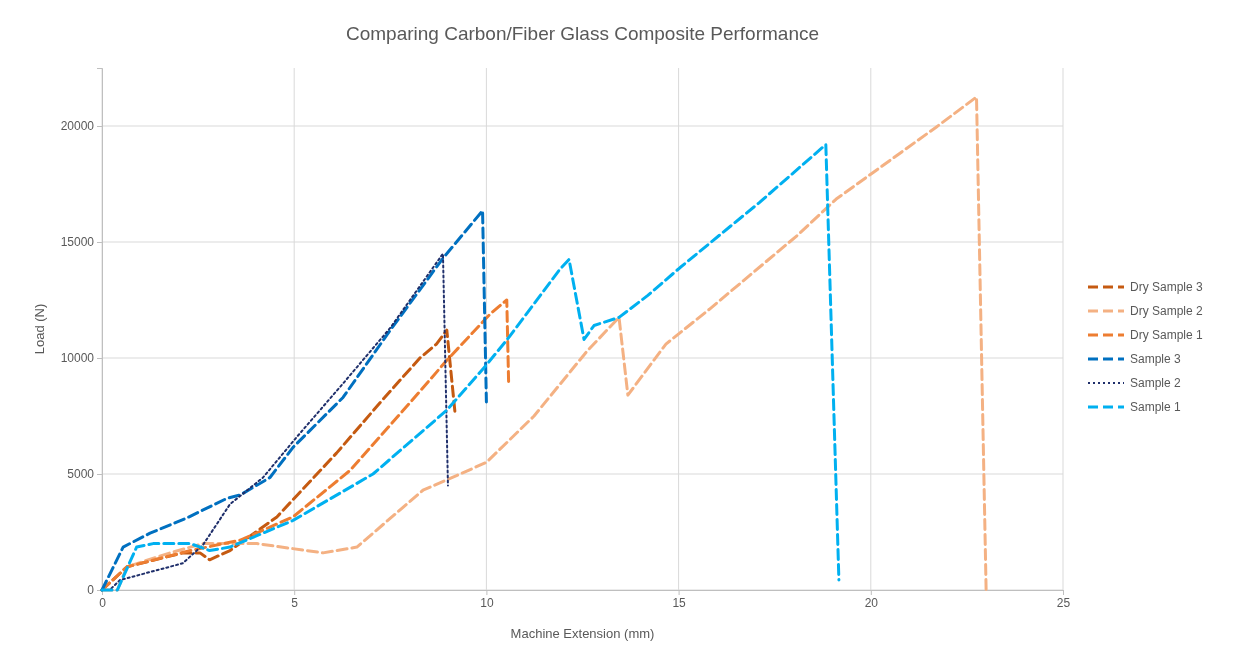 The height and width of the screenshot is (660, 1250). What do you see at coordinates (1167, 335) in the screenshot?
I see `legend-label: Dry Sample 1` at bounding box center [1167, 335].